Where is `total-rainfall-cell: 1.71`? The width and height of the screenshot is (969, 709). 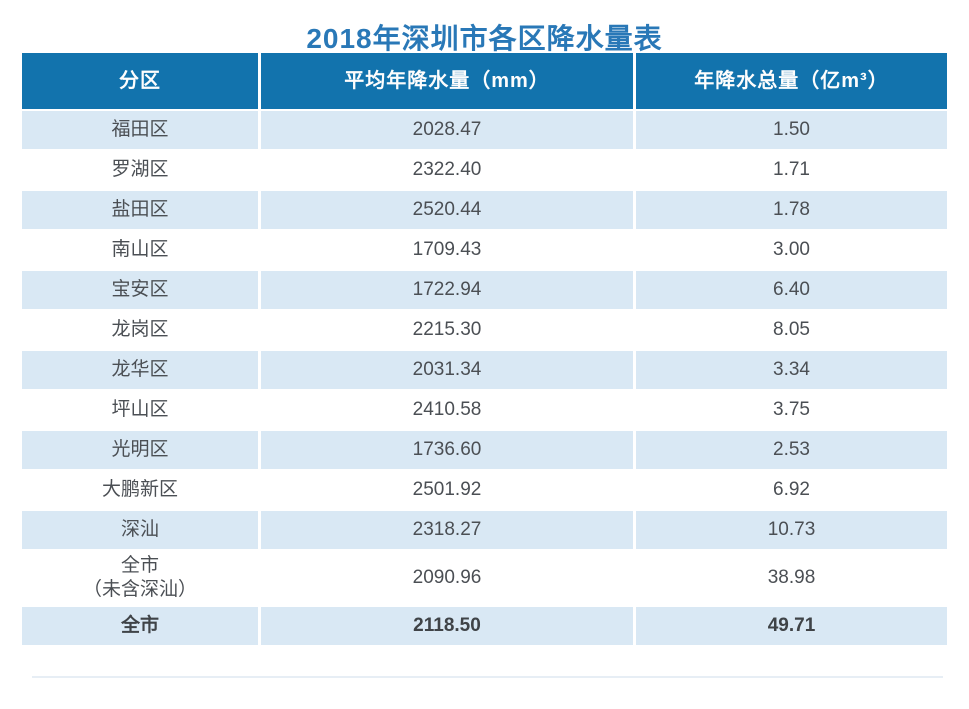 total-rainfall-cell: 1.71 is located at coordinates (791, 170).